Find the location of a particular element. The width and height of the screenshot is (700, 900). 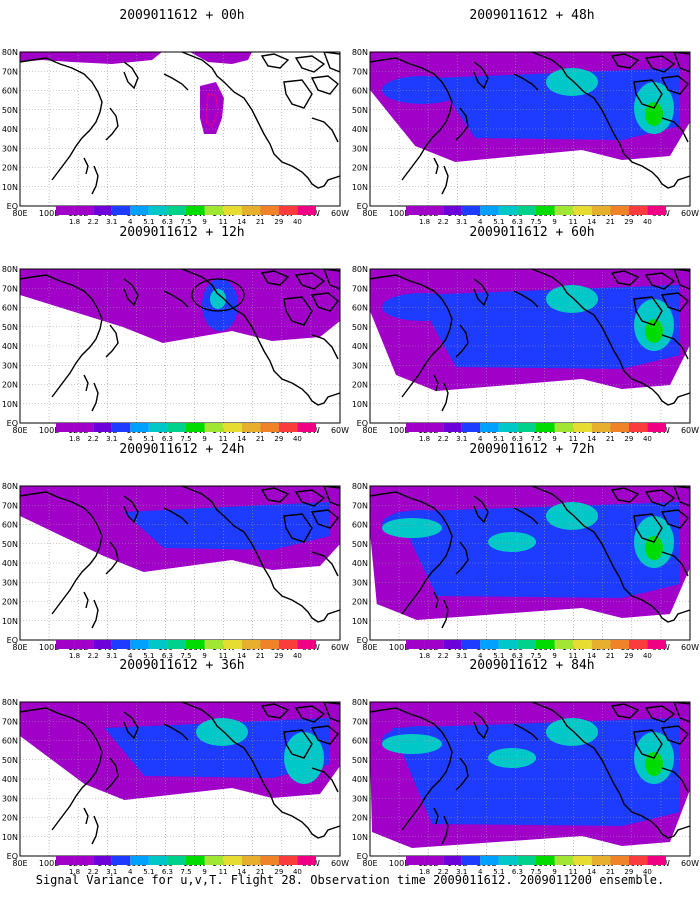

colorbar-label: 1.8 is located at coordinates (74, 439).